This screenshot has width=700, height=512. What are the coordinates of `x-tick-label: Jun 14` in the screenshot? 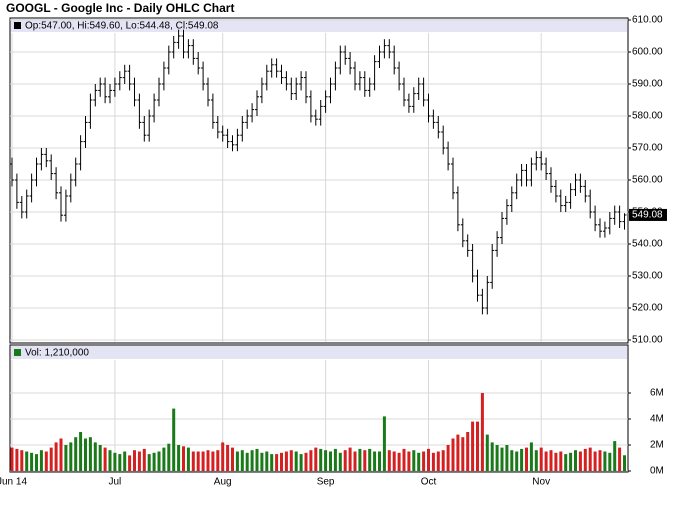 It's located at (13, 482).